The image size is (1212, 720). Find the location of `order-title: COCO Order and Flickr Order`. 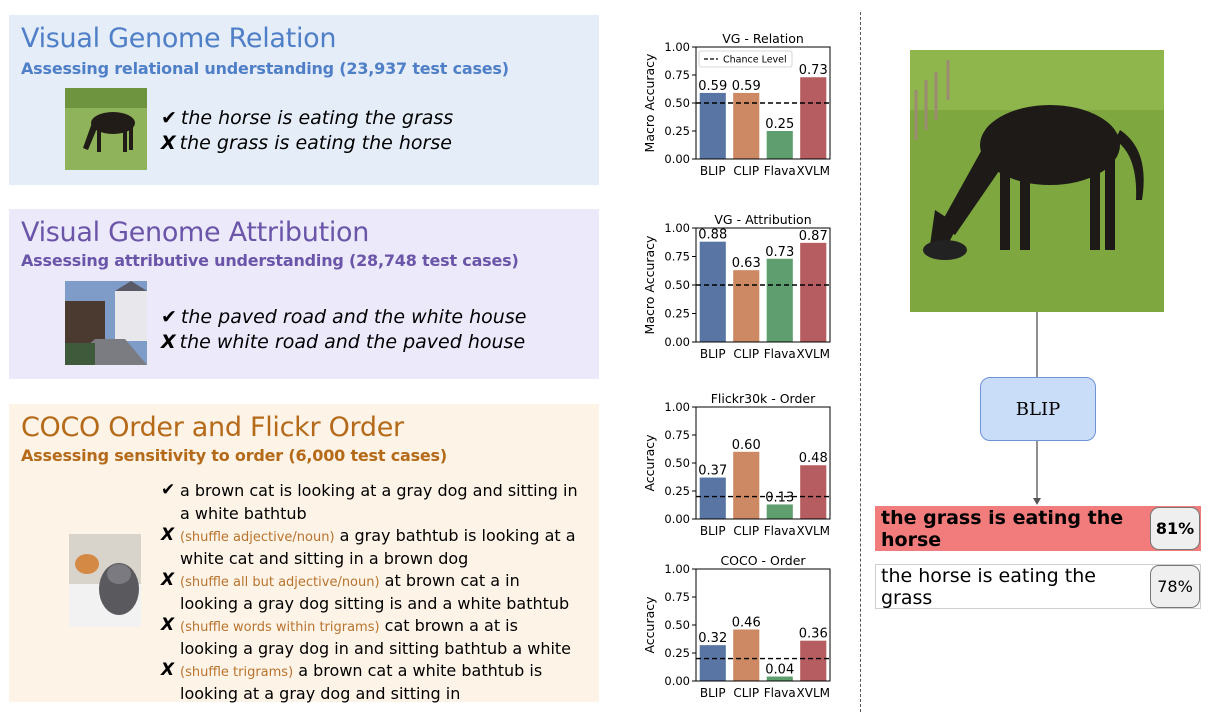

order-title: COCO Order and Flickr Order is located at coordinates (212, 427).